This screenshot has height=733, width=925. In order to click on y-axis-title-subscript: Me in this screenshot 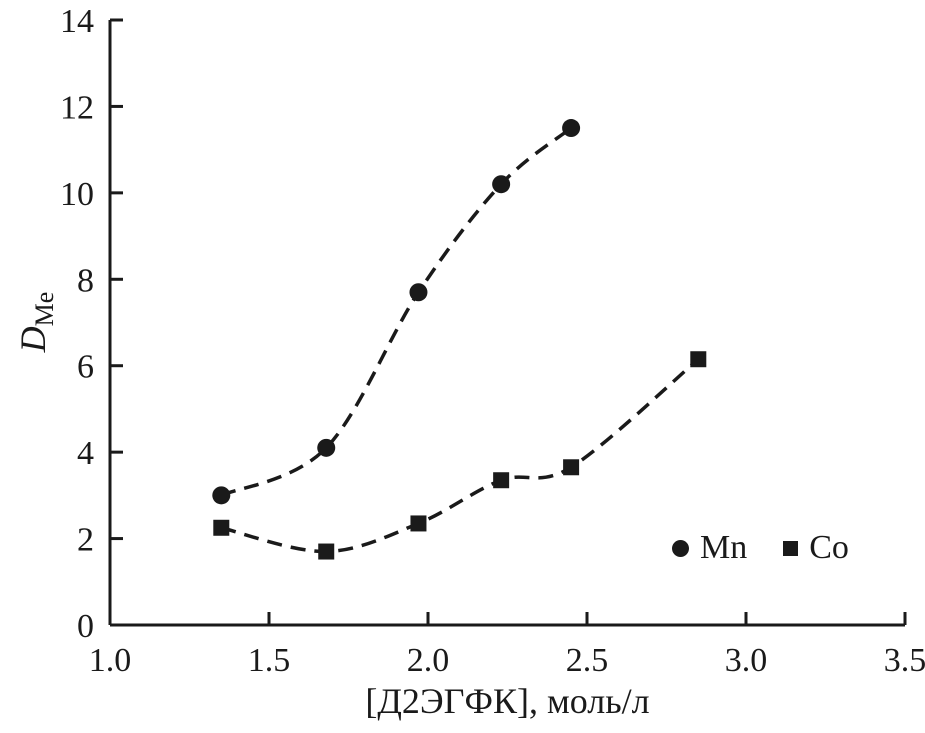, I will do `click(45, 309)`.